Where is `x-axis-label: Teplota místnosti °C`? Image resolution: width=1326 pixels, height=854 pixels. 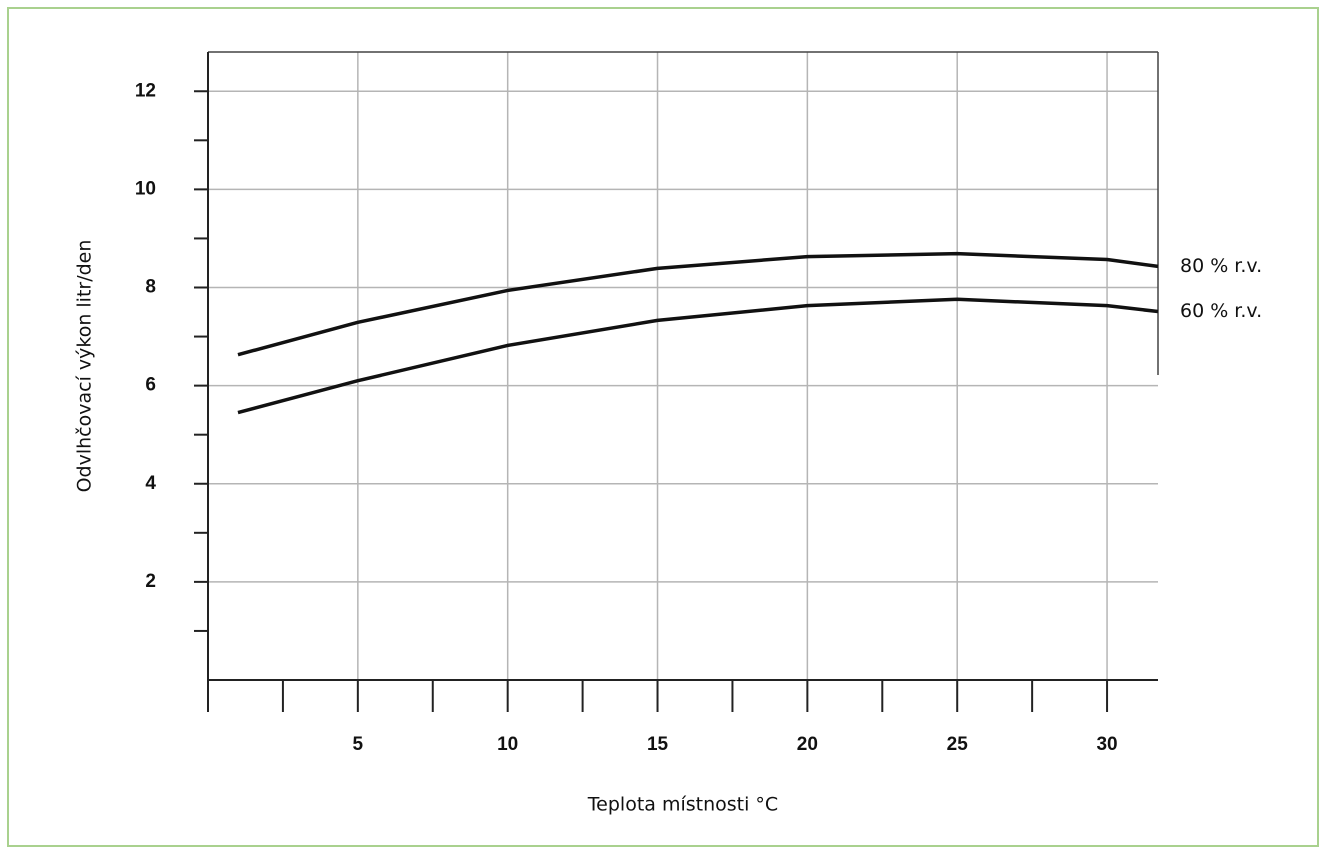
x-axis-label: Teplota místnosti °C is located at coordinates (682, 805).